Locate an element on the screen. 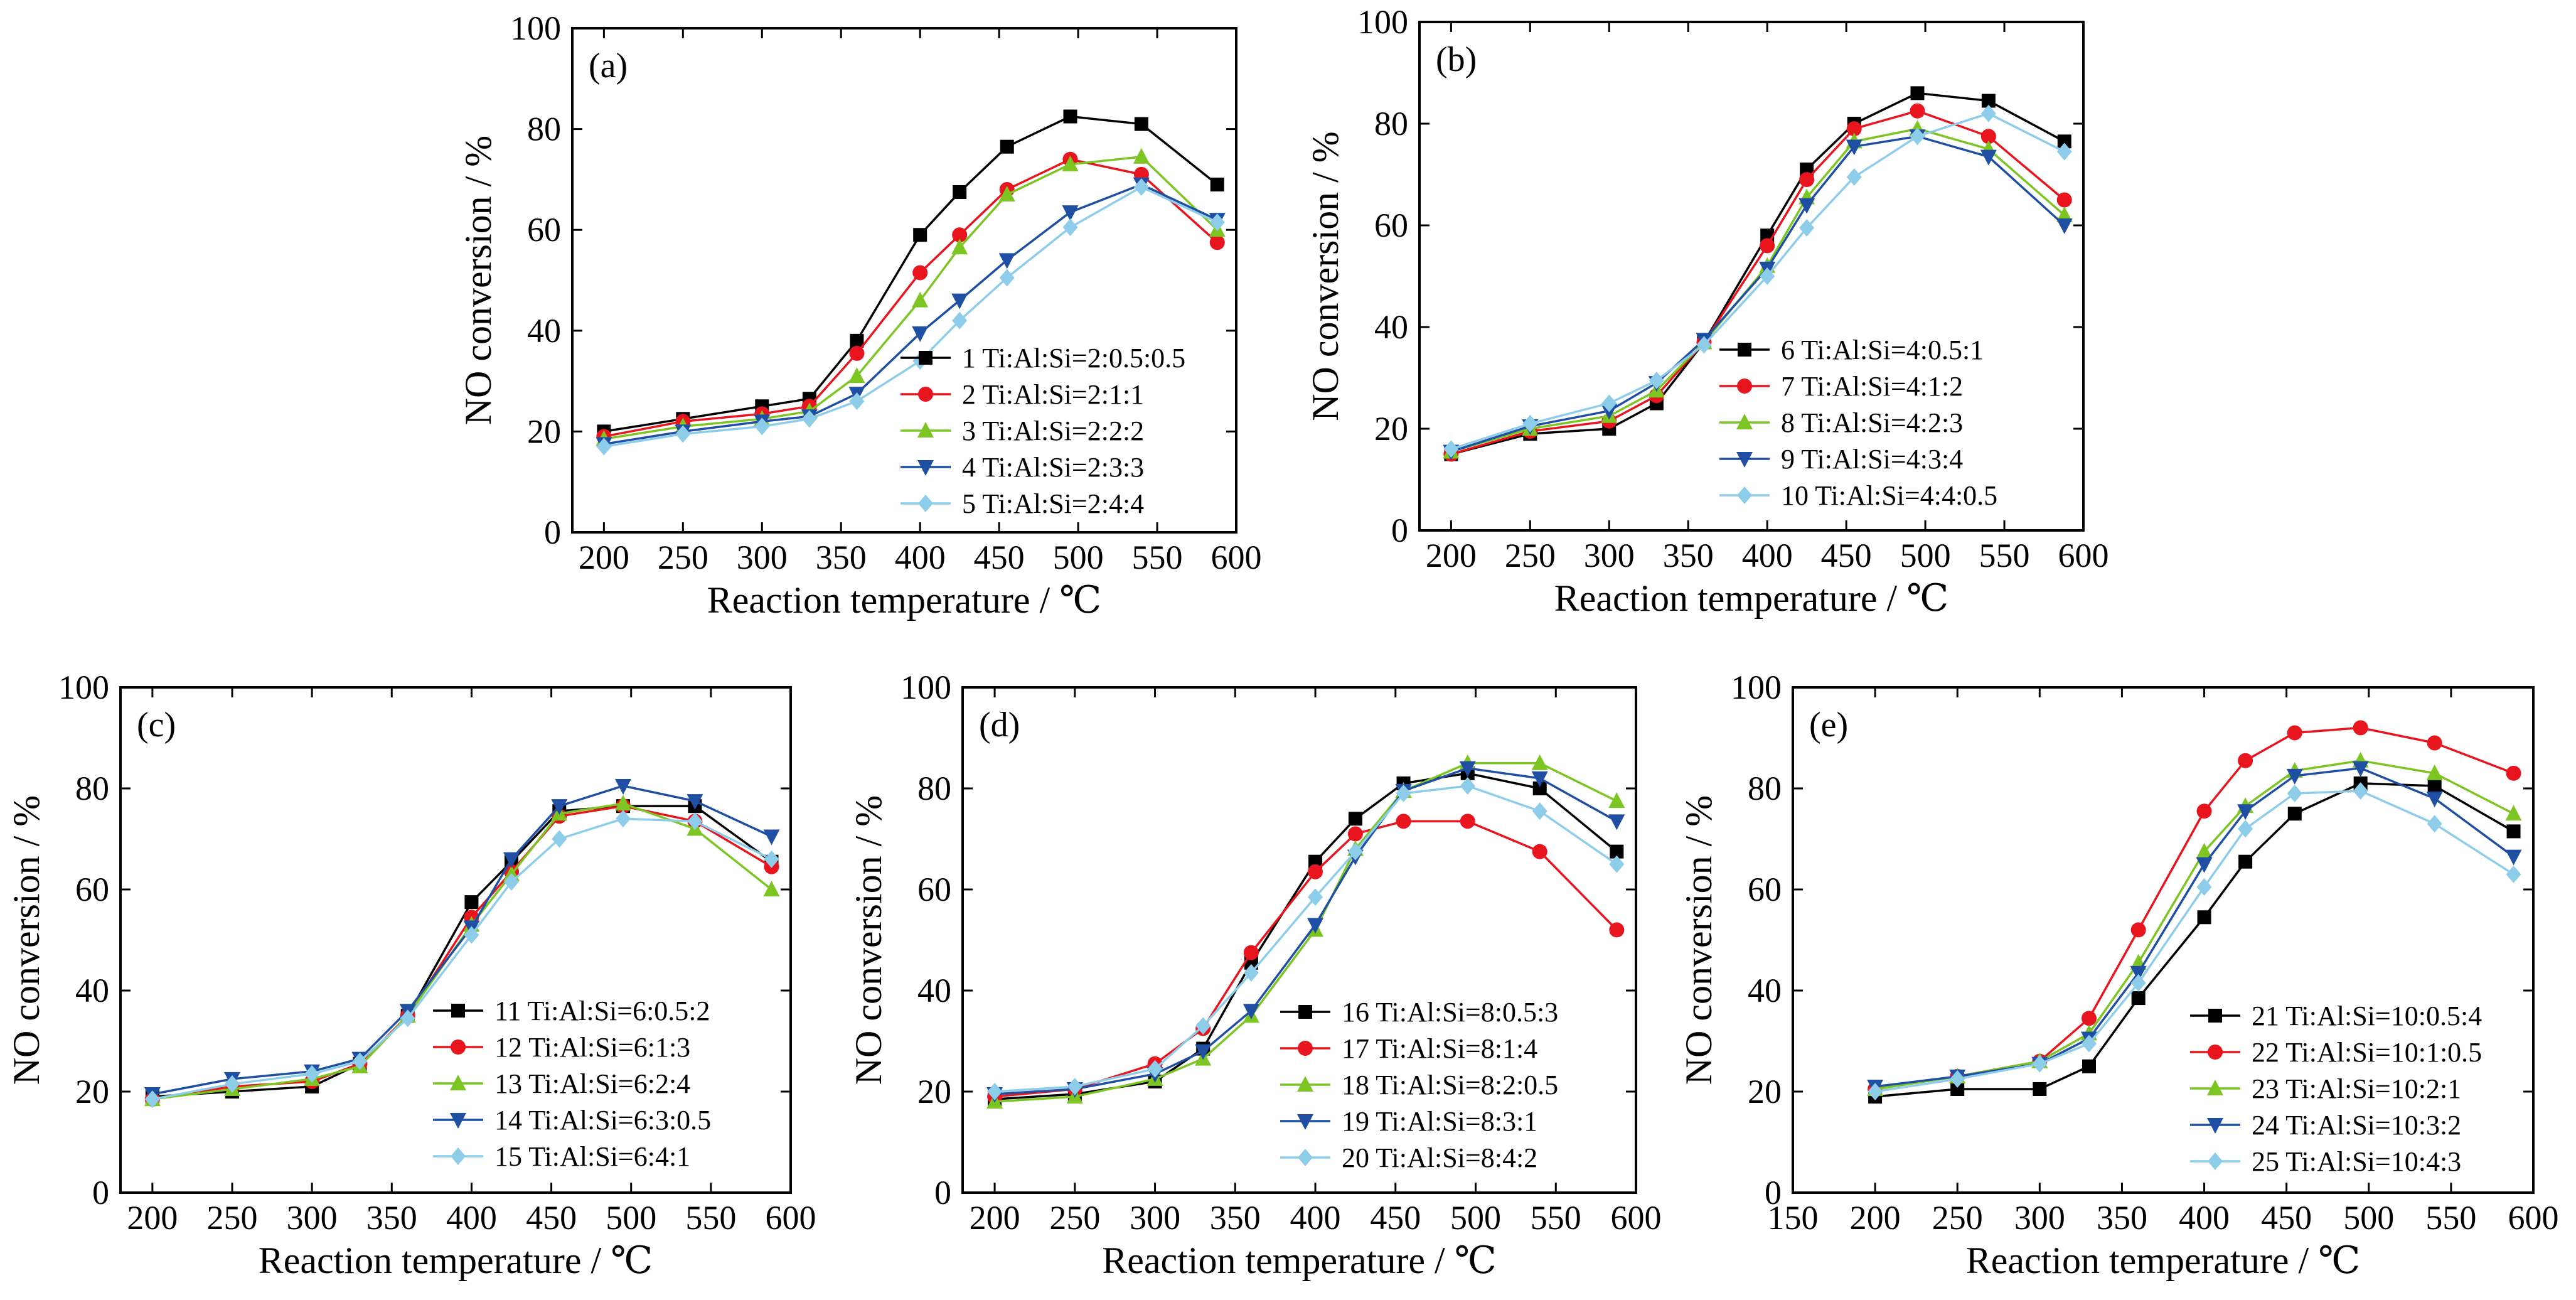  x-tick-label: 300 is located at coordinates (1155, 1218).